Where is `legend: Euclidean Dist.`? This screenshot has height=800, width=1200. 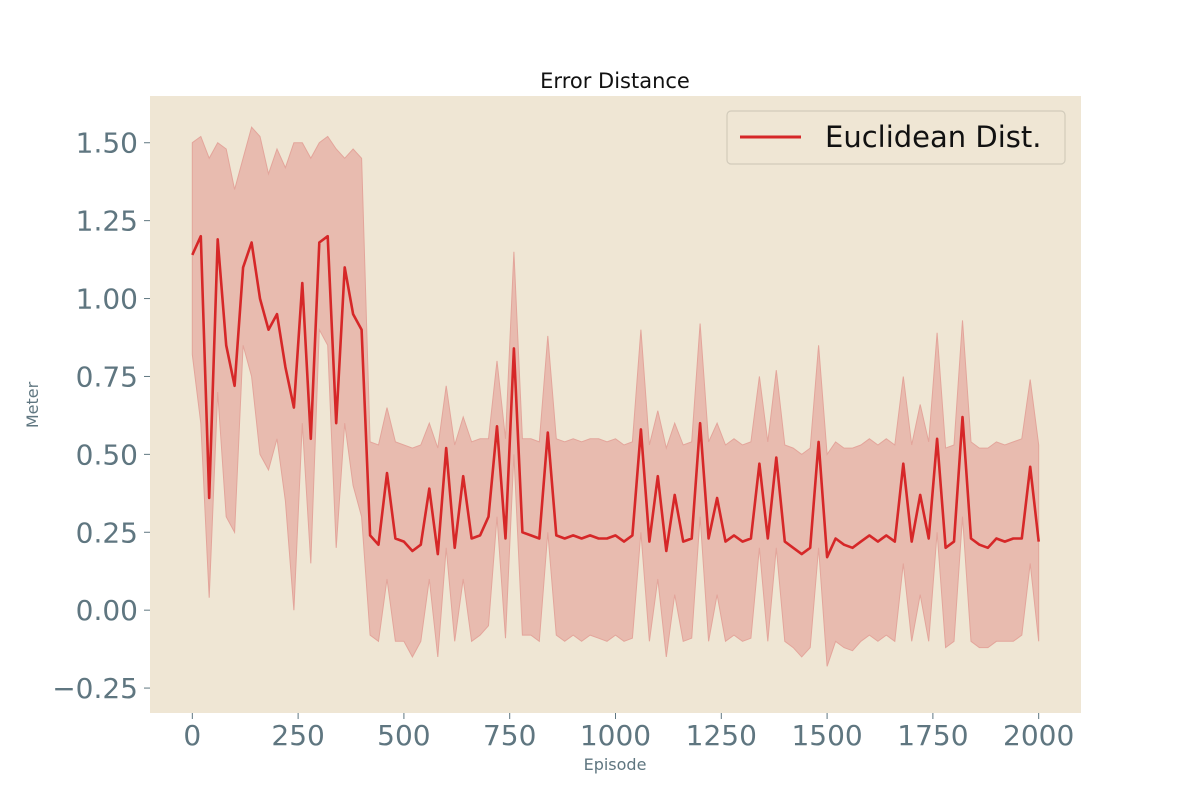
legend: Euclidean Dist. is located at coordinates (896, 137).